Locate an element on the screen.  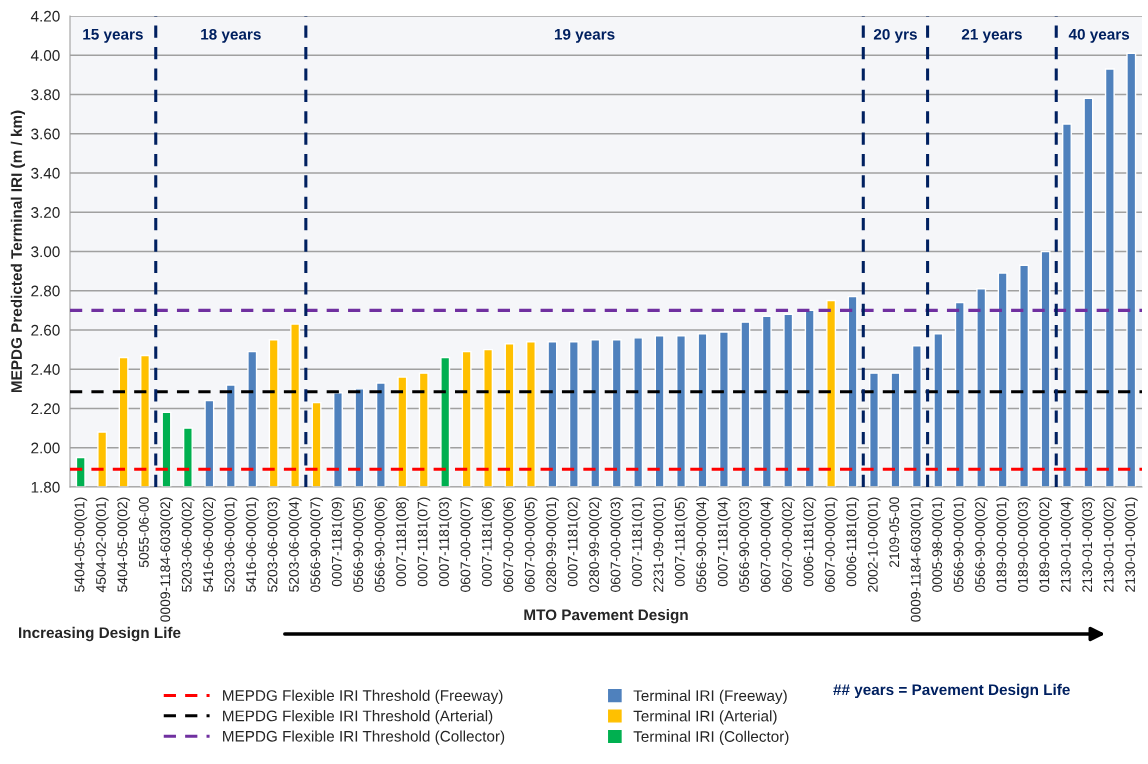
x-tick-label: 5203-06-00(02) is located at coordinates (188, 544).